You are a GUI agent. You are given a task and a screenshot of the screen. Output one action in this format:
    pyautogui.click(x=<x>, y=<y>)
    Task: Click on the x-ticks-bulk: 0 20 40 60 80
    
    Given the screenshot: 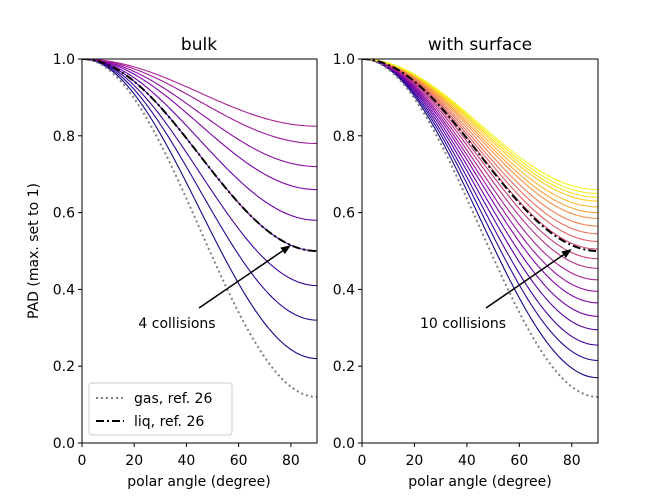 What is the action you would take?
    pyautogui.click(x=189, y=456)
    